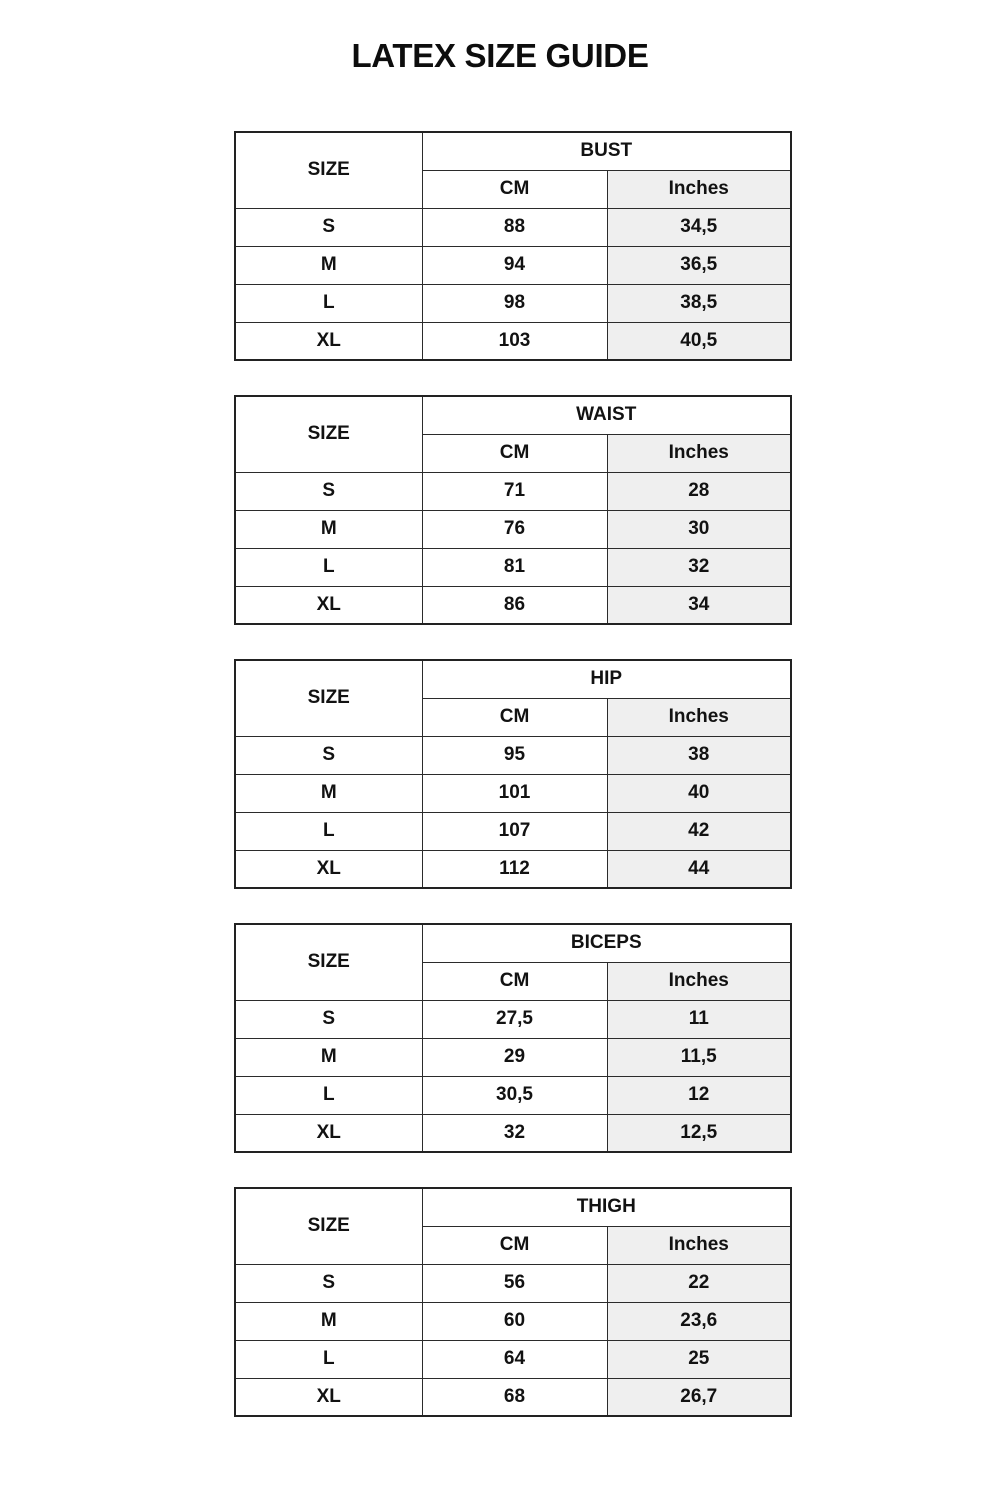 The height and width of the screenshot is (1500, 1000). I want to click on cell-cm: 98, so click(514, 303).